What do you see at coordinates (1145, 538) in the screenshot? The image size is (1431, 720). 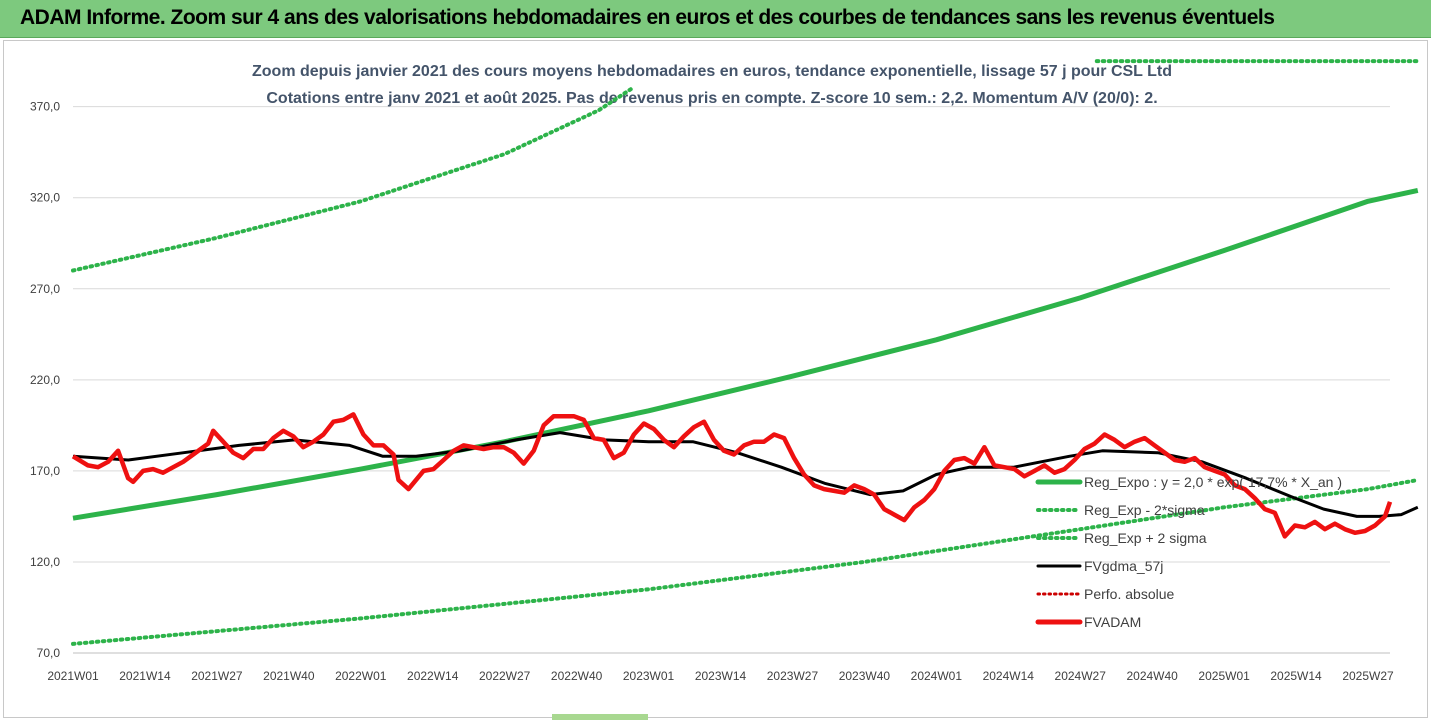 I see `legend-label: Reg_Exp + 2 sigma` at bounding box center [1145, 538].